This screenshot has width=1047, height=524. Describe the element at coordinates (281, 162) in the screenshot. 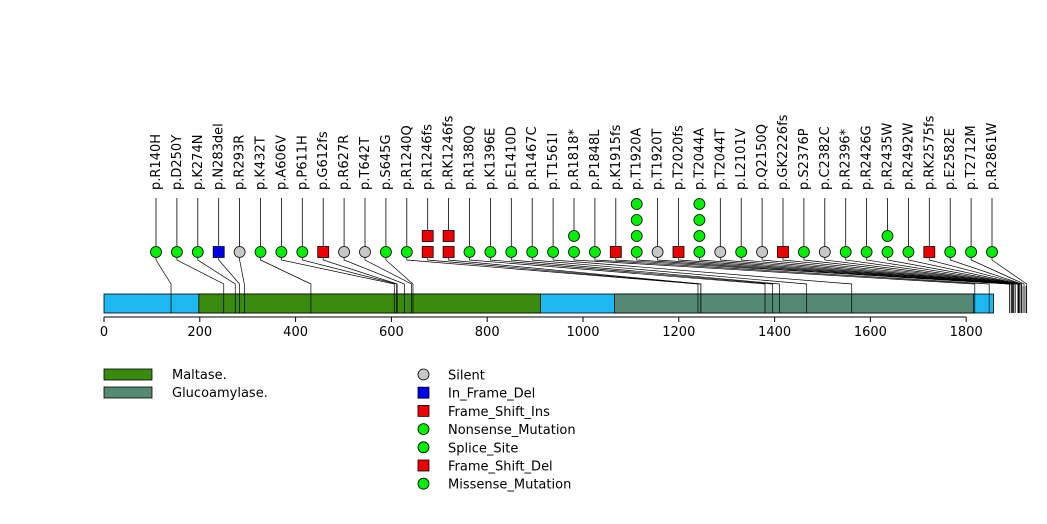

I see `mutation-label: p.A606V` at that location.